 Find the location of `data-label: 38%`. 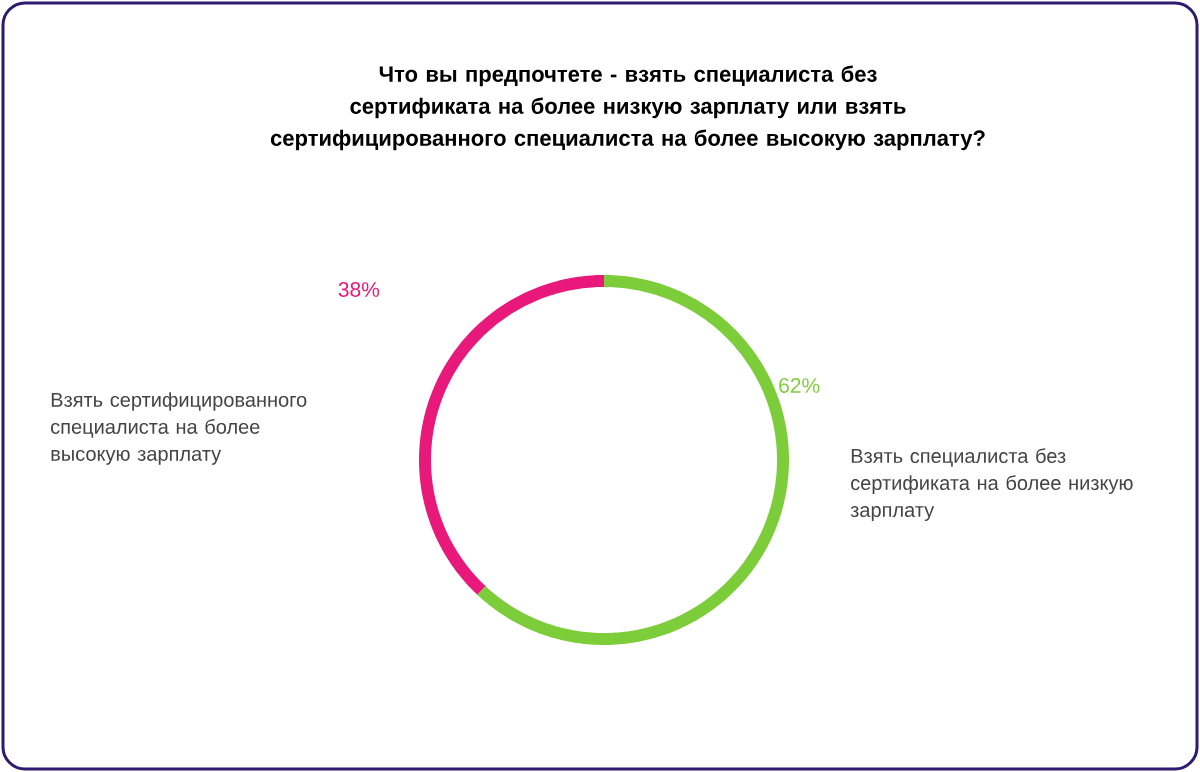

data-label: 38% is located at coordinates (359, 289).